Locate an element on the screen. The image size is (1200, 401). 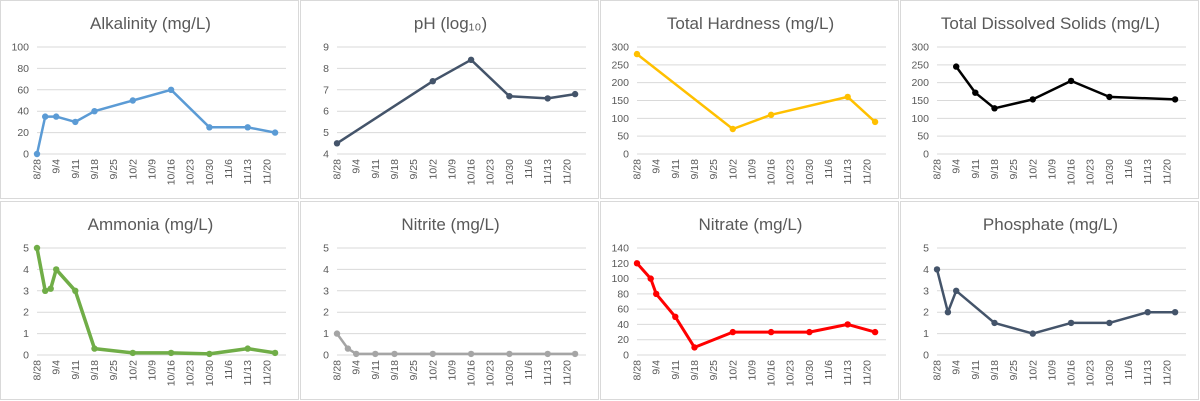
y-tick-label: 40 is located at coordinates (23, 112).